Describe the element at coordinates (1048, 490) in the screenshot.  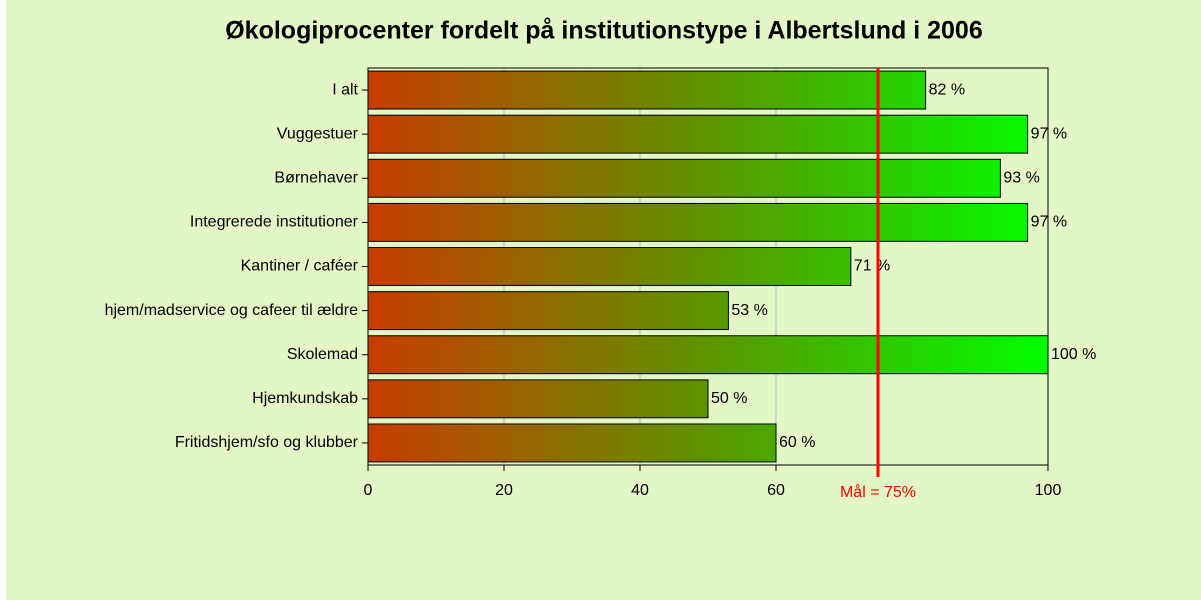
I see `x-tick-label: 100` at that location.